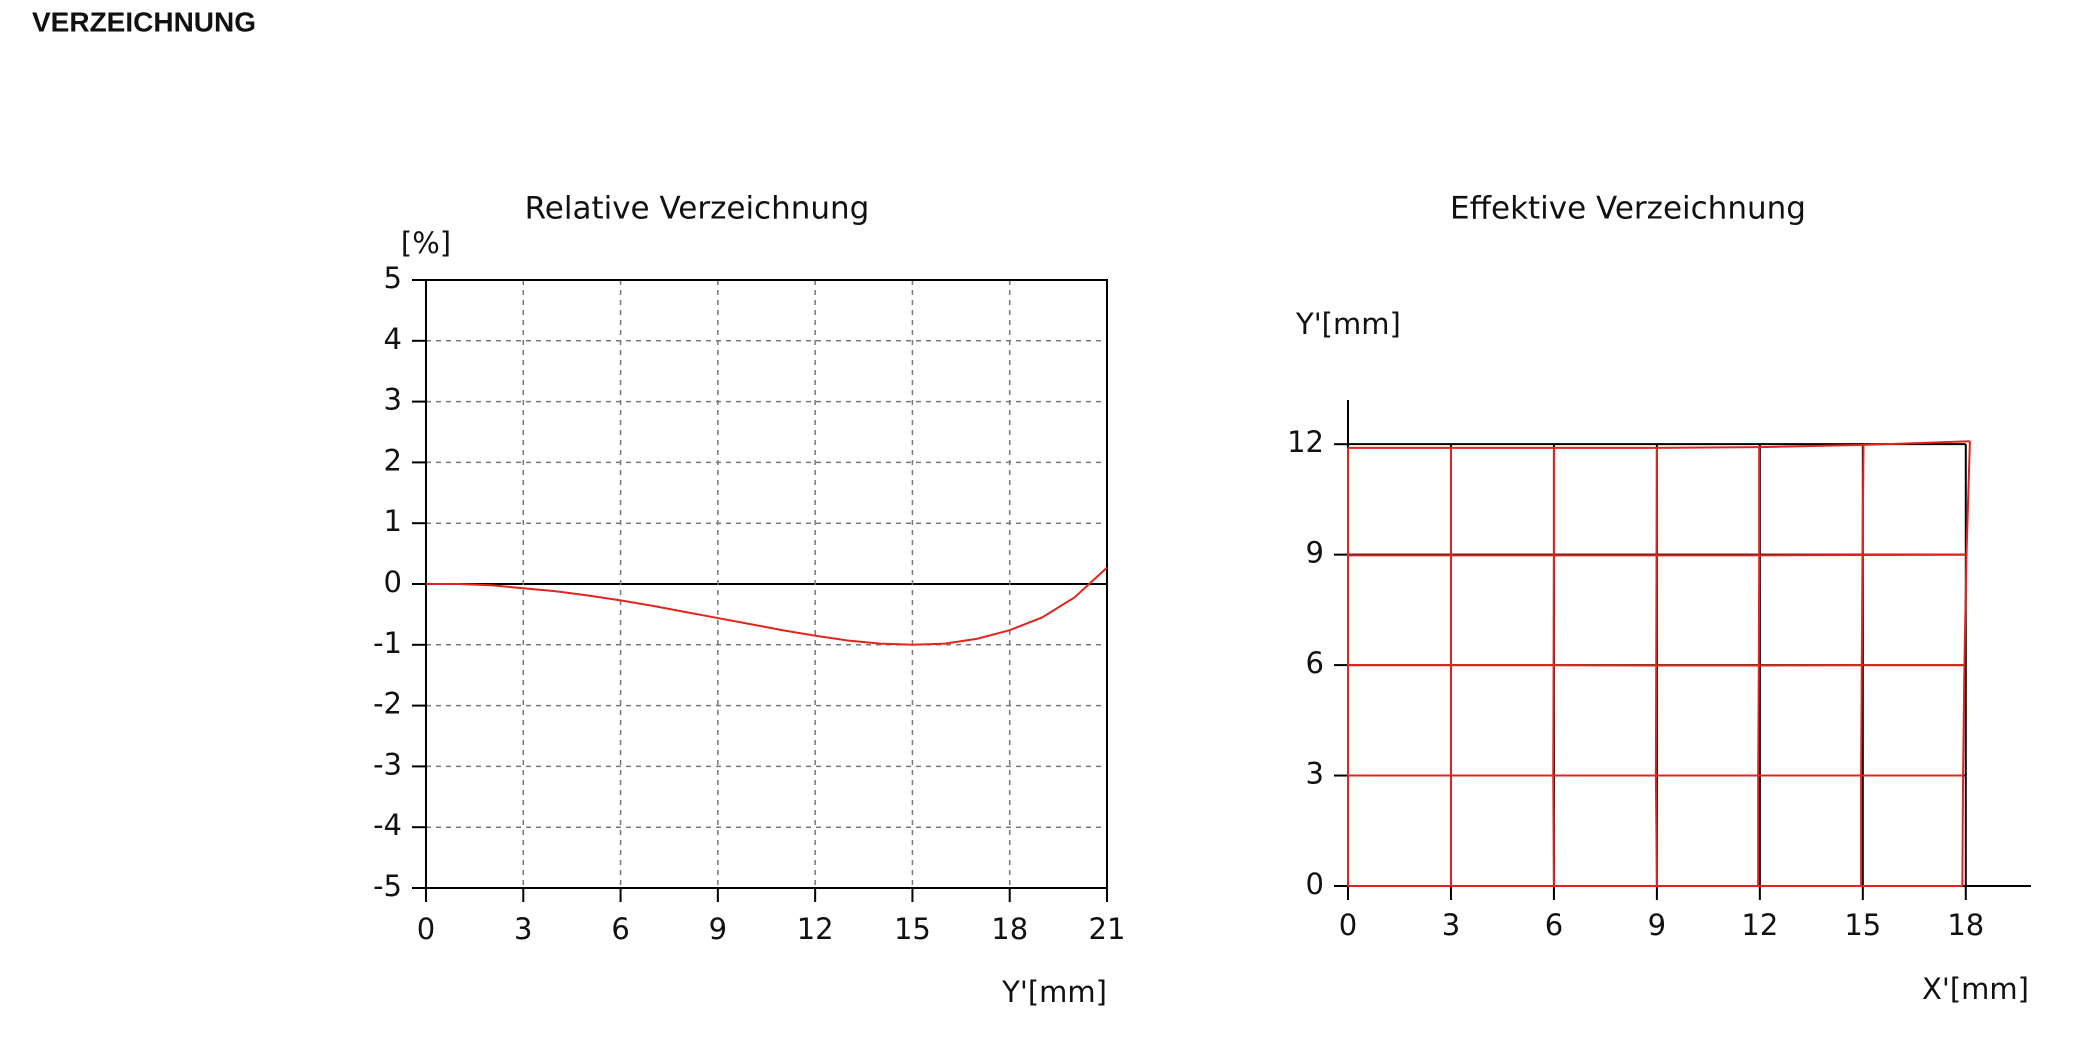 Image resolution: width=2100 pixels, height=1052 pixels. Describe the element at coordinates (387, 764) in the screenshot. I see `y-tick-label: -3` at that location.